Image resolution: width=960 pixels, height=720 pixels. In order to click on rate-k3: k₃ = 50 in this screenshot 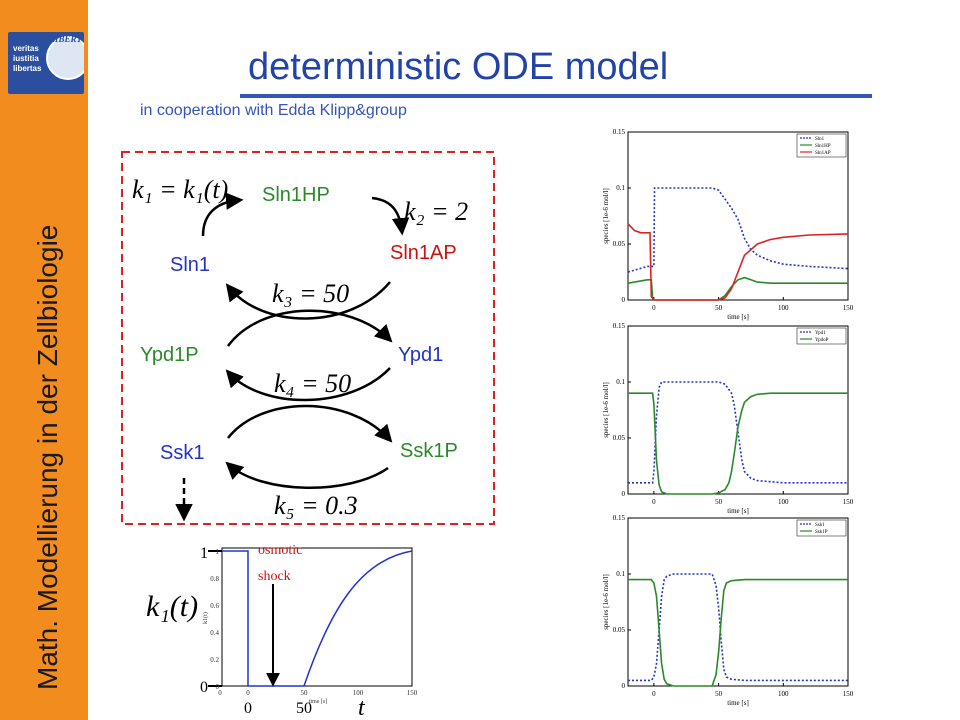, I will do `click(310, 293)`.